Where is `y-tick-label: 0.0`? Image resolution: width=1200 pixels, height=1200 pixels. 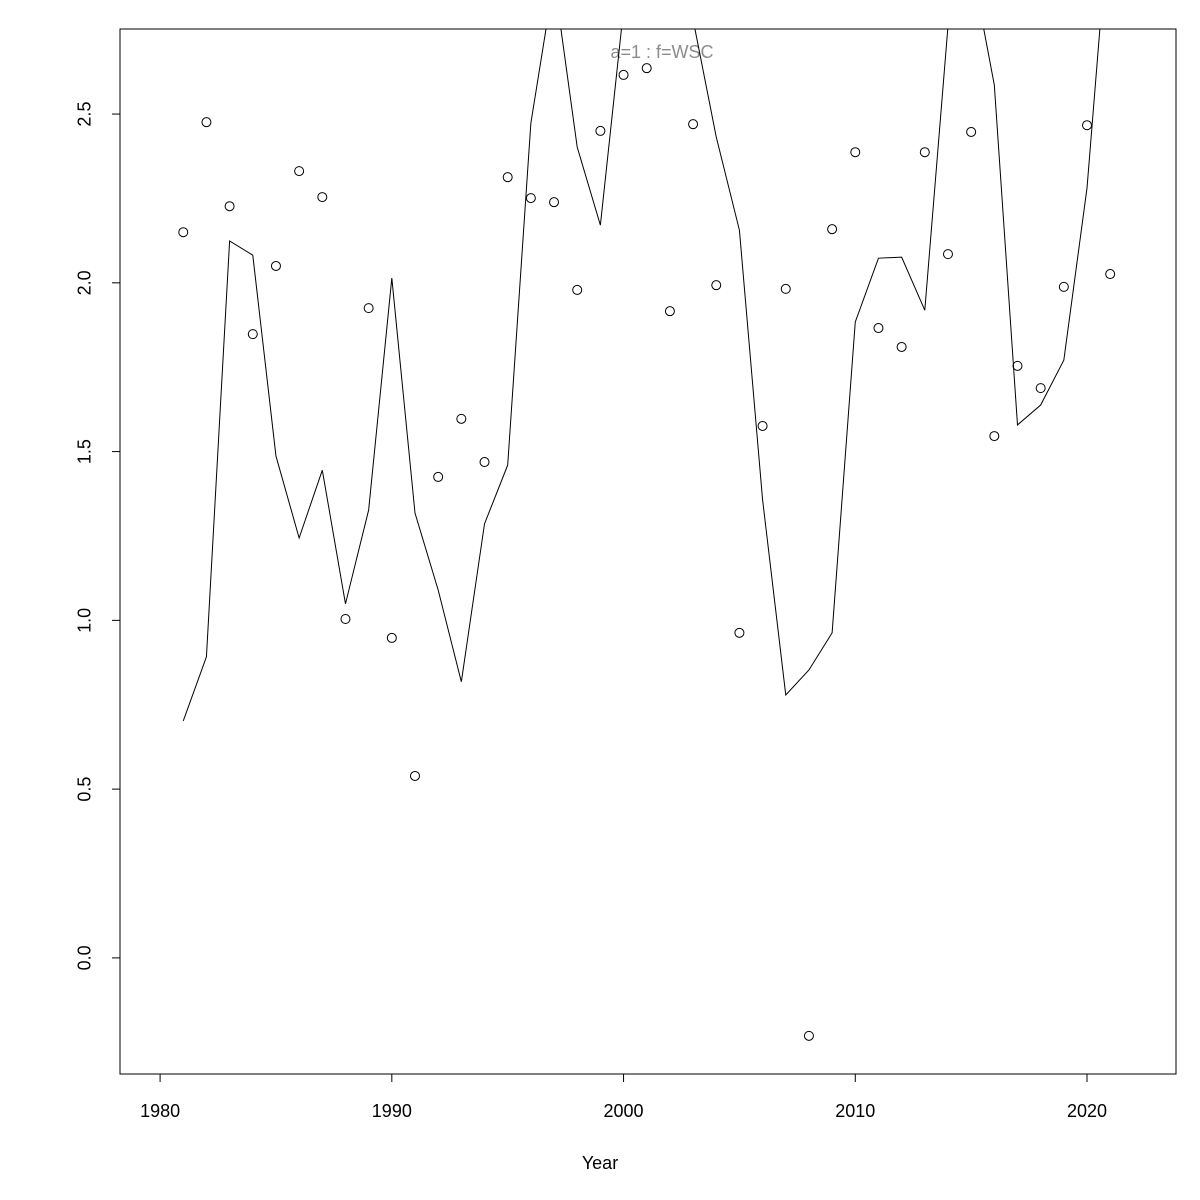
y-tick-label: 0.0 is located at coordinates (85, 957).